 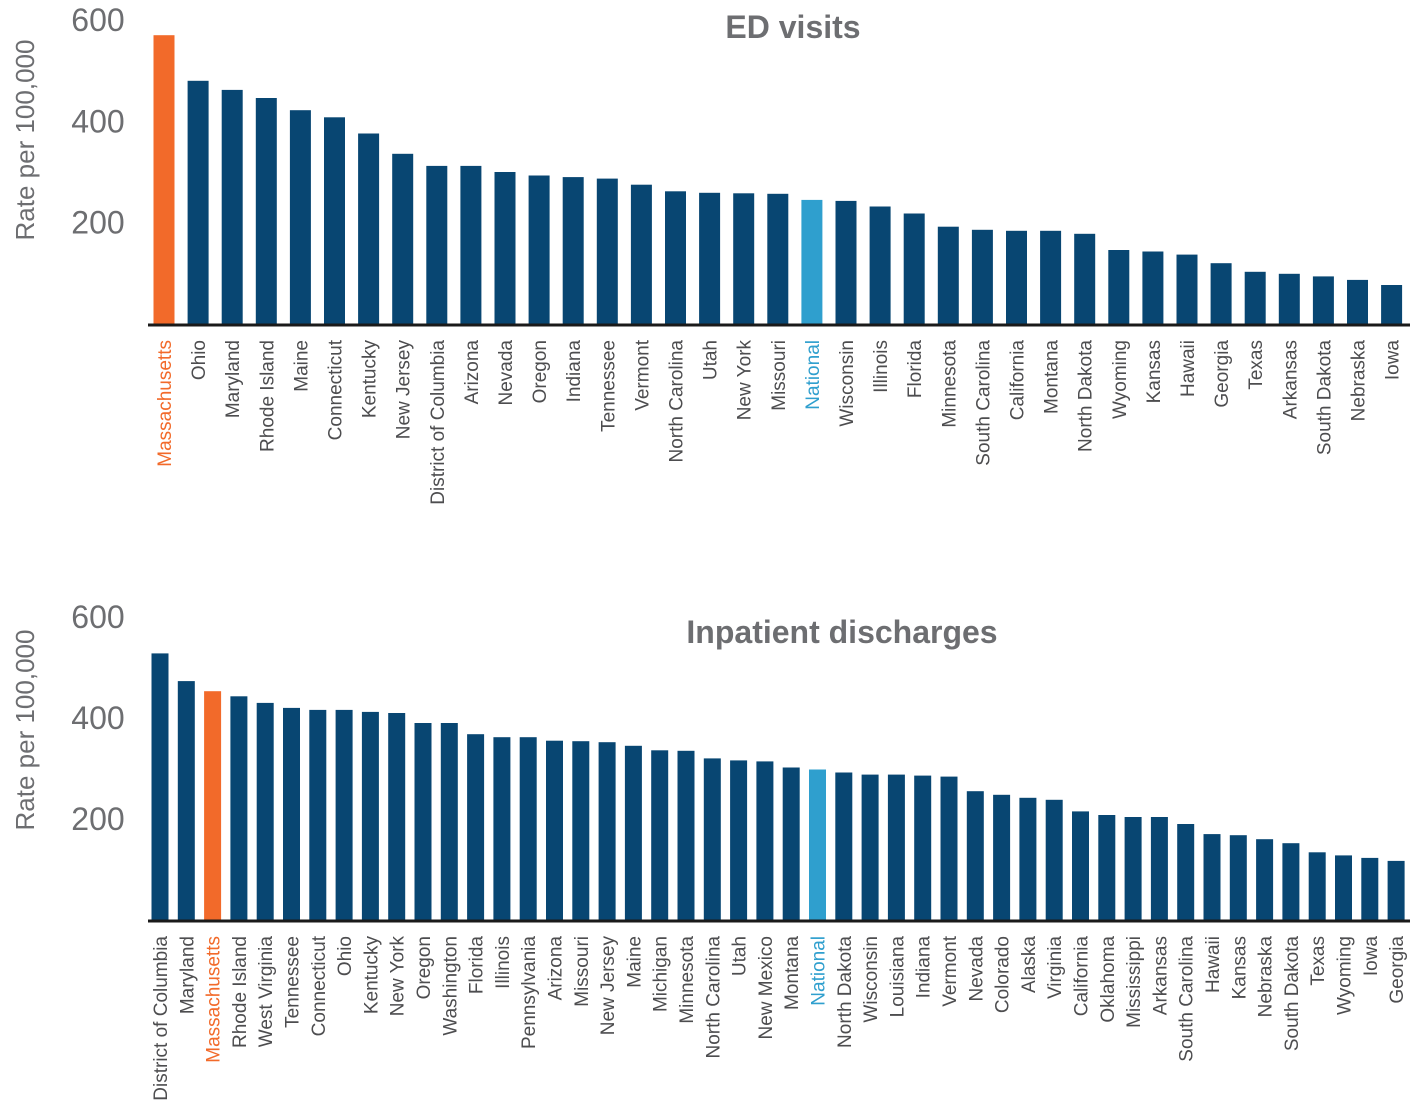 What do you see at coordinates (948, 275) in the screenshot?
I see `bar-minnesota` at bounding box center [948, 275].